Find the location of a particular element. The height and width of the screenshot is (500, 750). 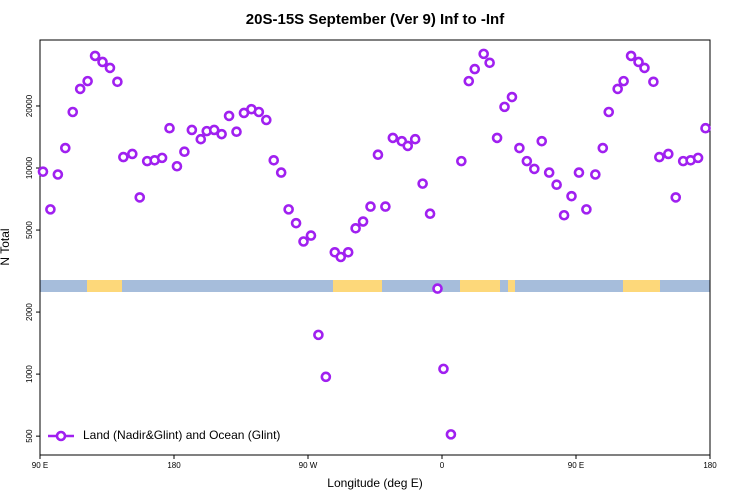

y-tick-label: 10000 is located at coordinates (29, 167).